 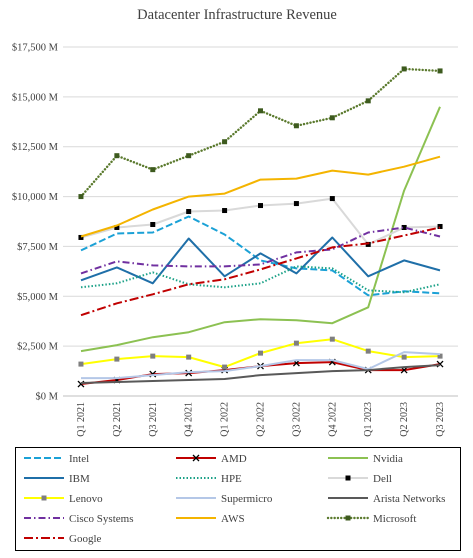 I want to click on x-tick-label: Q3 2022, so click(x=296, y=419).